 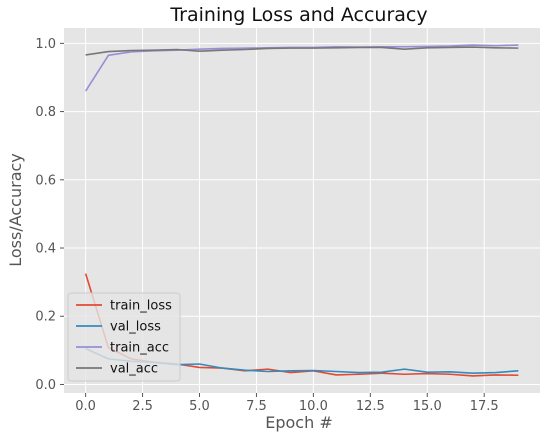 What do you see at coordinates (313, 406) in the screenshot?
I see `x-tick-label: 10.0` at bounding box center [313, 406].